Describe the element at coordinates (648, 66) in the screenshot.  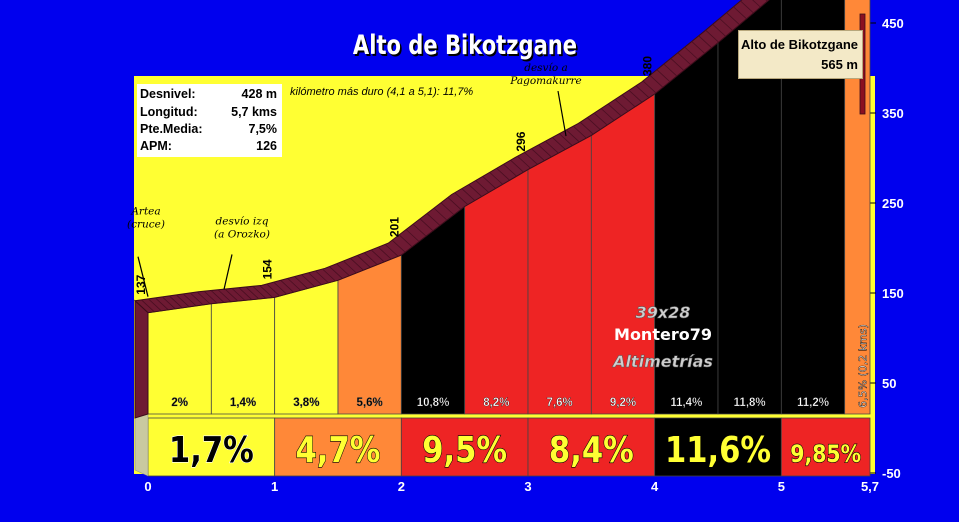
I see `elevation-label: 380` at that location.